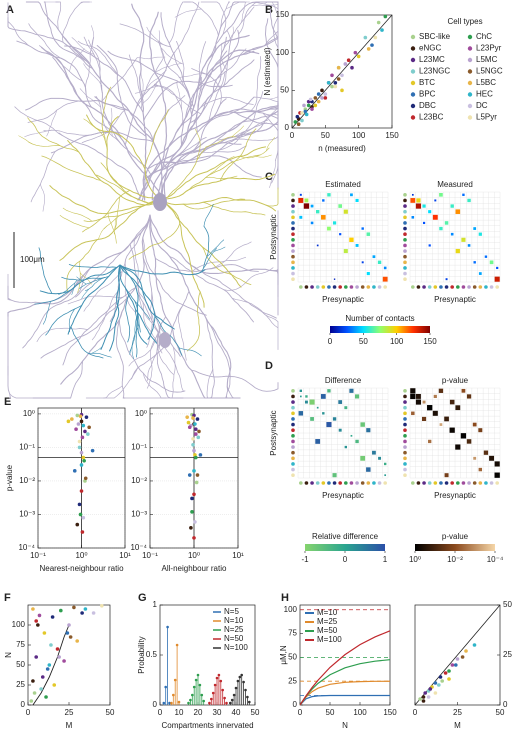 This screenshot has width=520, height=735. Describe the element at coordinates (139, 447) in the screenshot. I see `y-tick-label: 10⁻¹` at that location.